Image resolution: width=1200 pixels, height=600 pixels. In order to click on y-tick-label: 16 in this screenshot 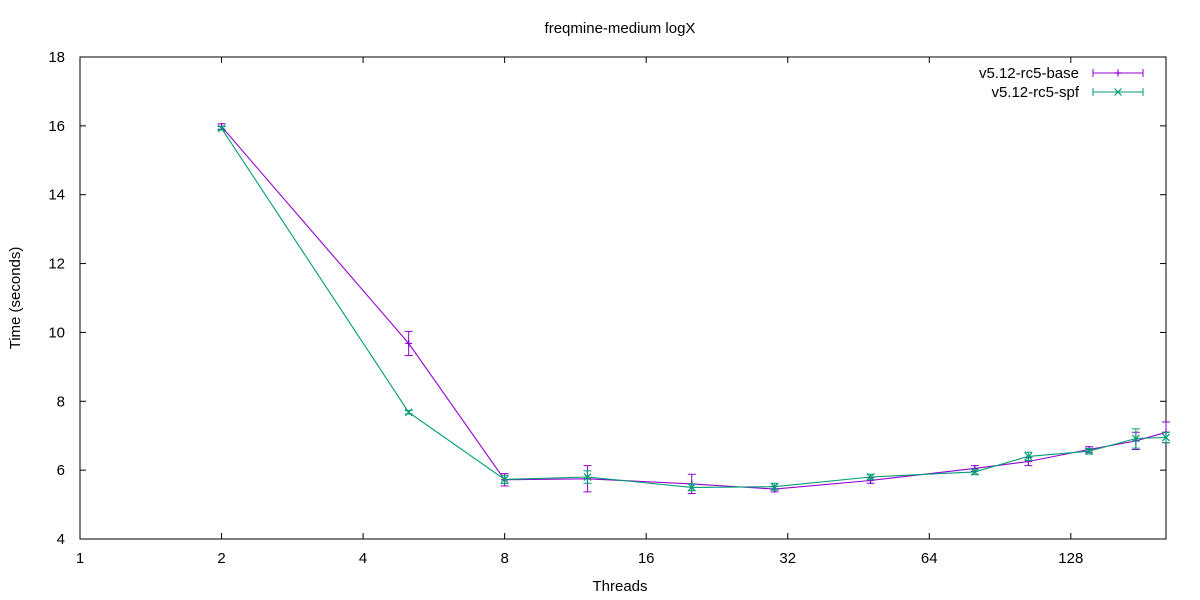, I will do `click(56, 126)`.